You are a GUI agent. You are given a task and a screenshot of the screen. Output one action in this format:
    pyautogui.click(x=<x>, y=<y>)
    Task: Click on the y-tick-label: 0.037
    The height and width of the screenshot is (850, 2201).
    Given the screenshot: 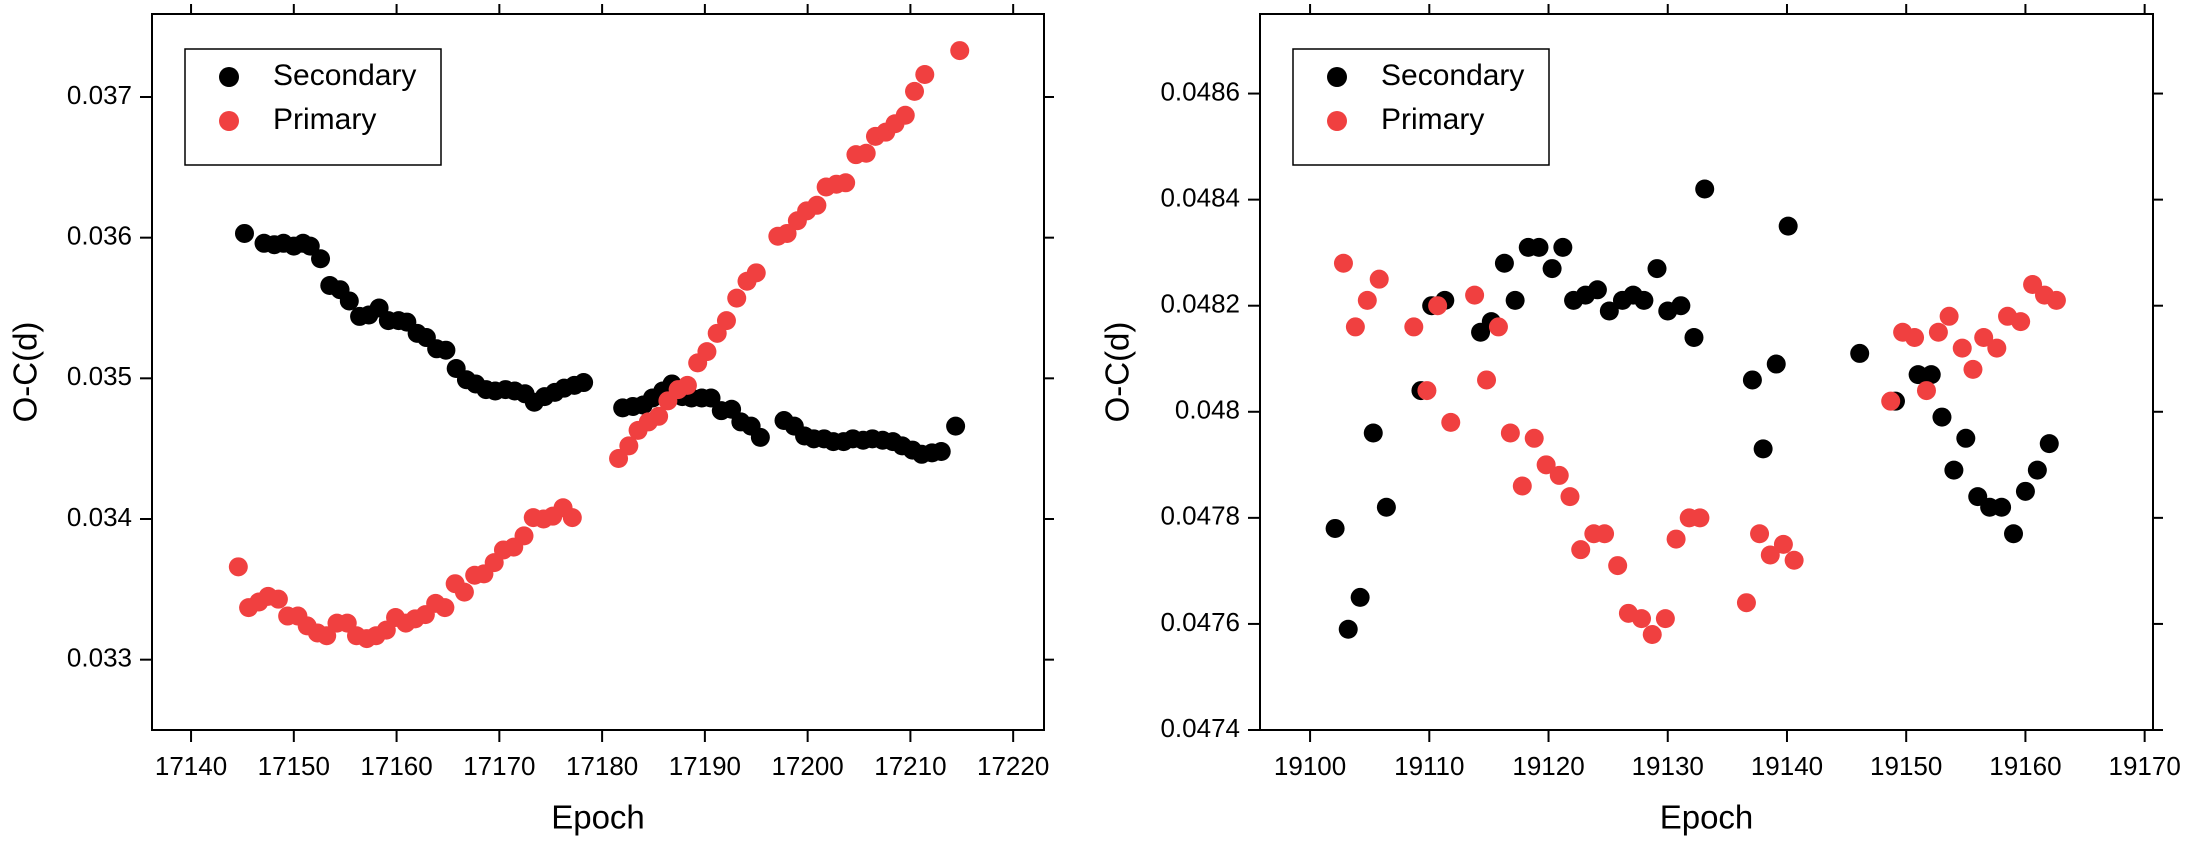 What is the action you would take?
    pyautogui.click(x=99, y=95)
    